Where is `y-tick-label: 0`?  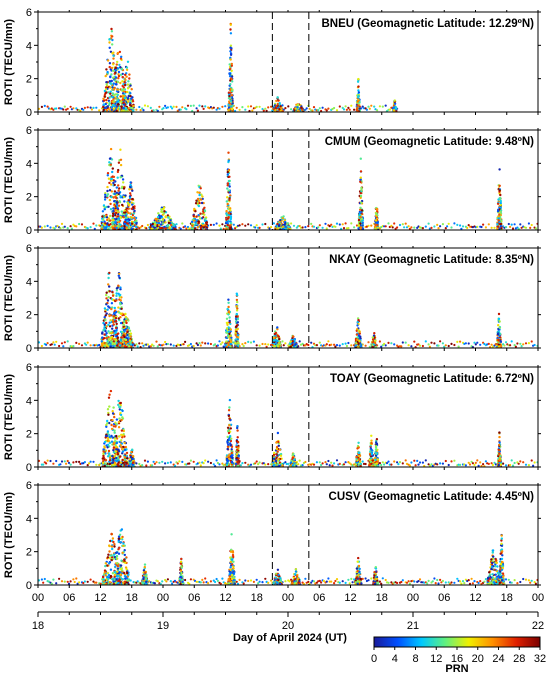 y-tick-label: 0 is located at coordinates (29, 231).